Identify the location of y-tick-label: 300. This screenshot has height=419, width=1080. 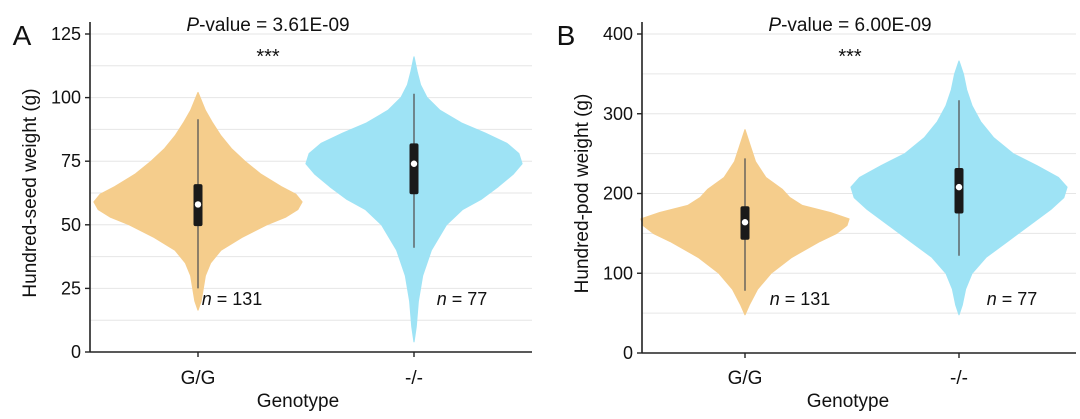
(618, 114).